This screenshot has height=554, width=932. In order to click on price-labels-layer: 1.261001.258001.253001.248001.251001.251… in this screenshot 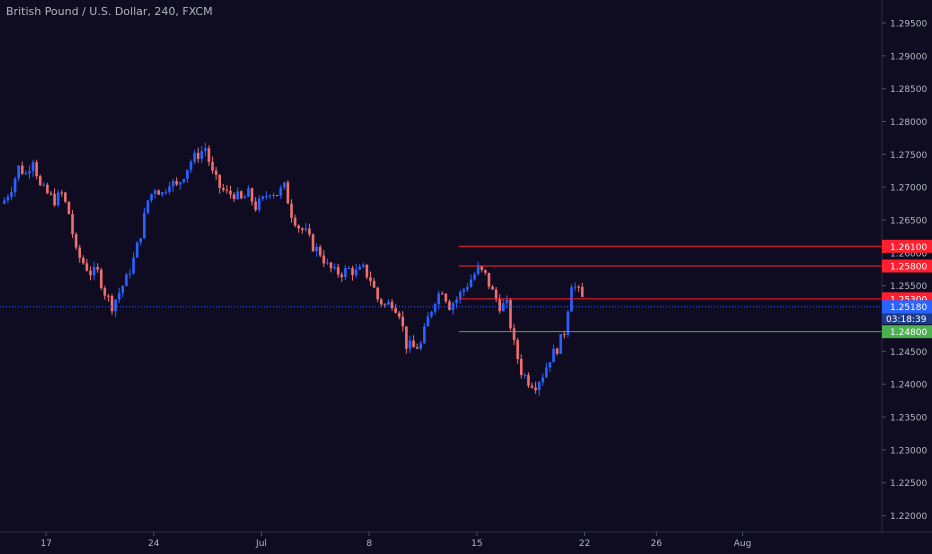, I will do `click(907, 289)`.